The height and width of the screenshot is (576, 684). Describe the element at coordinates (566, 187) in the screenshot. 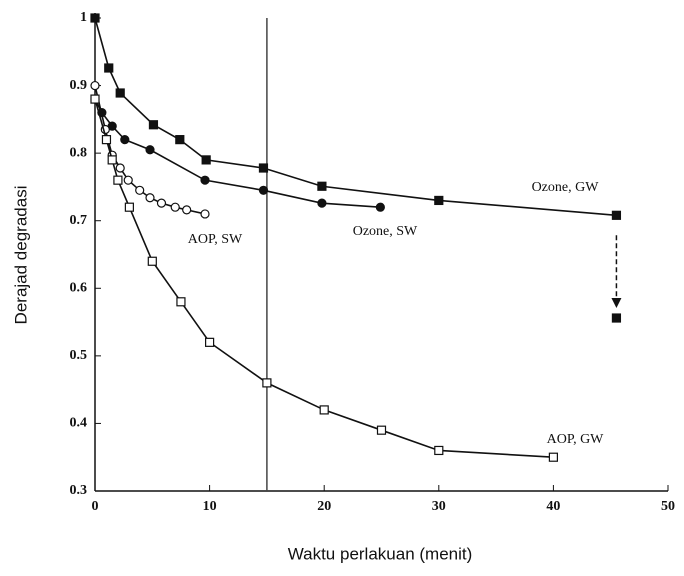

I see `series-label: Ozone, GW` at that location.